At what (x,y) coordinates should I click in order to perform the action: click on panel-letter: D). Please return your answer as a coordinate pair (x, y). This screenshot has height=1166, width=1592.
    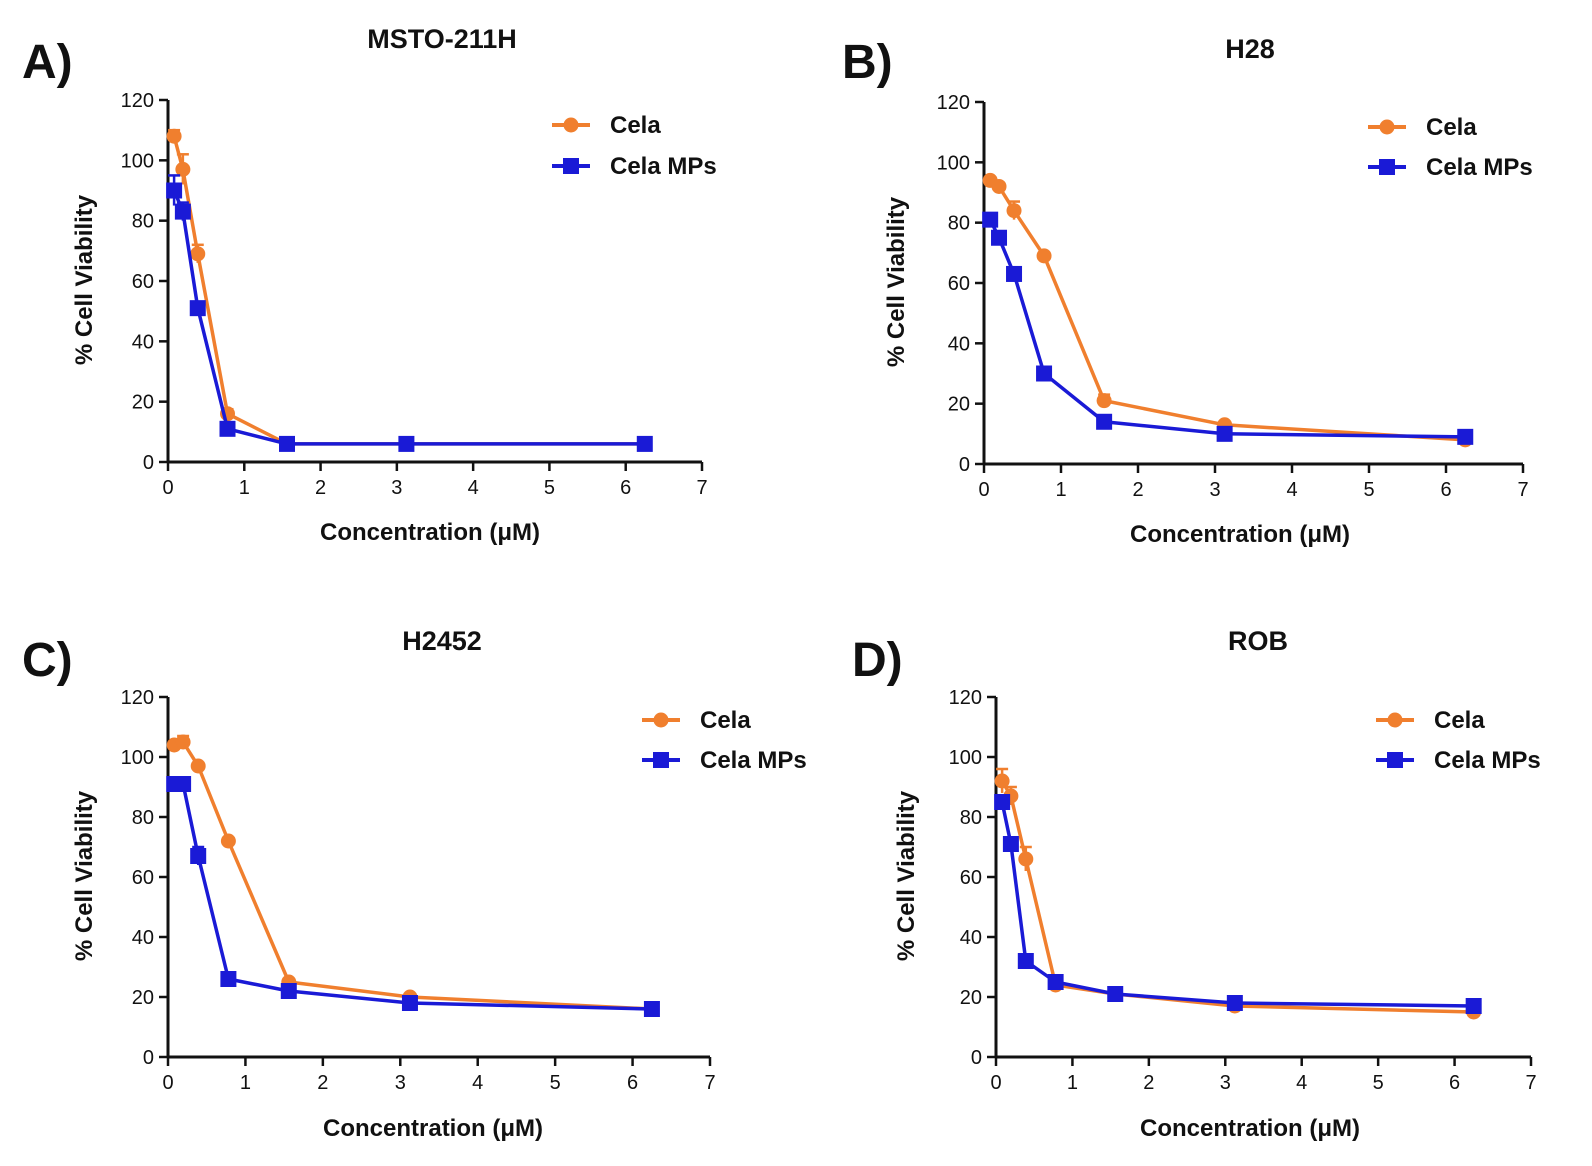
    Looking at the image, I should click on (877, 660).